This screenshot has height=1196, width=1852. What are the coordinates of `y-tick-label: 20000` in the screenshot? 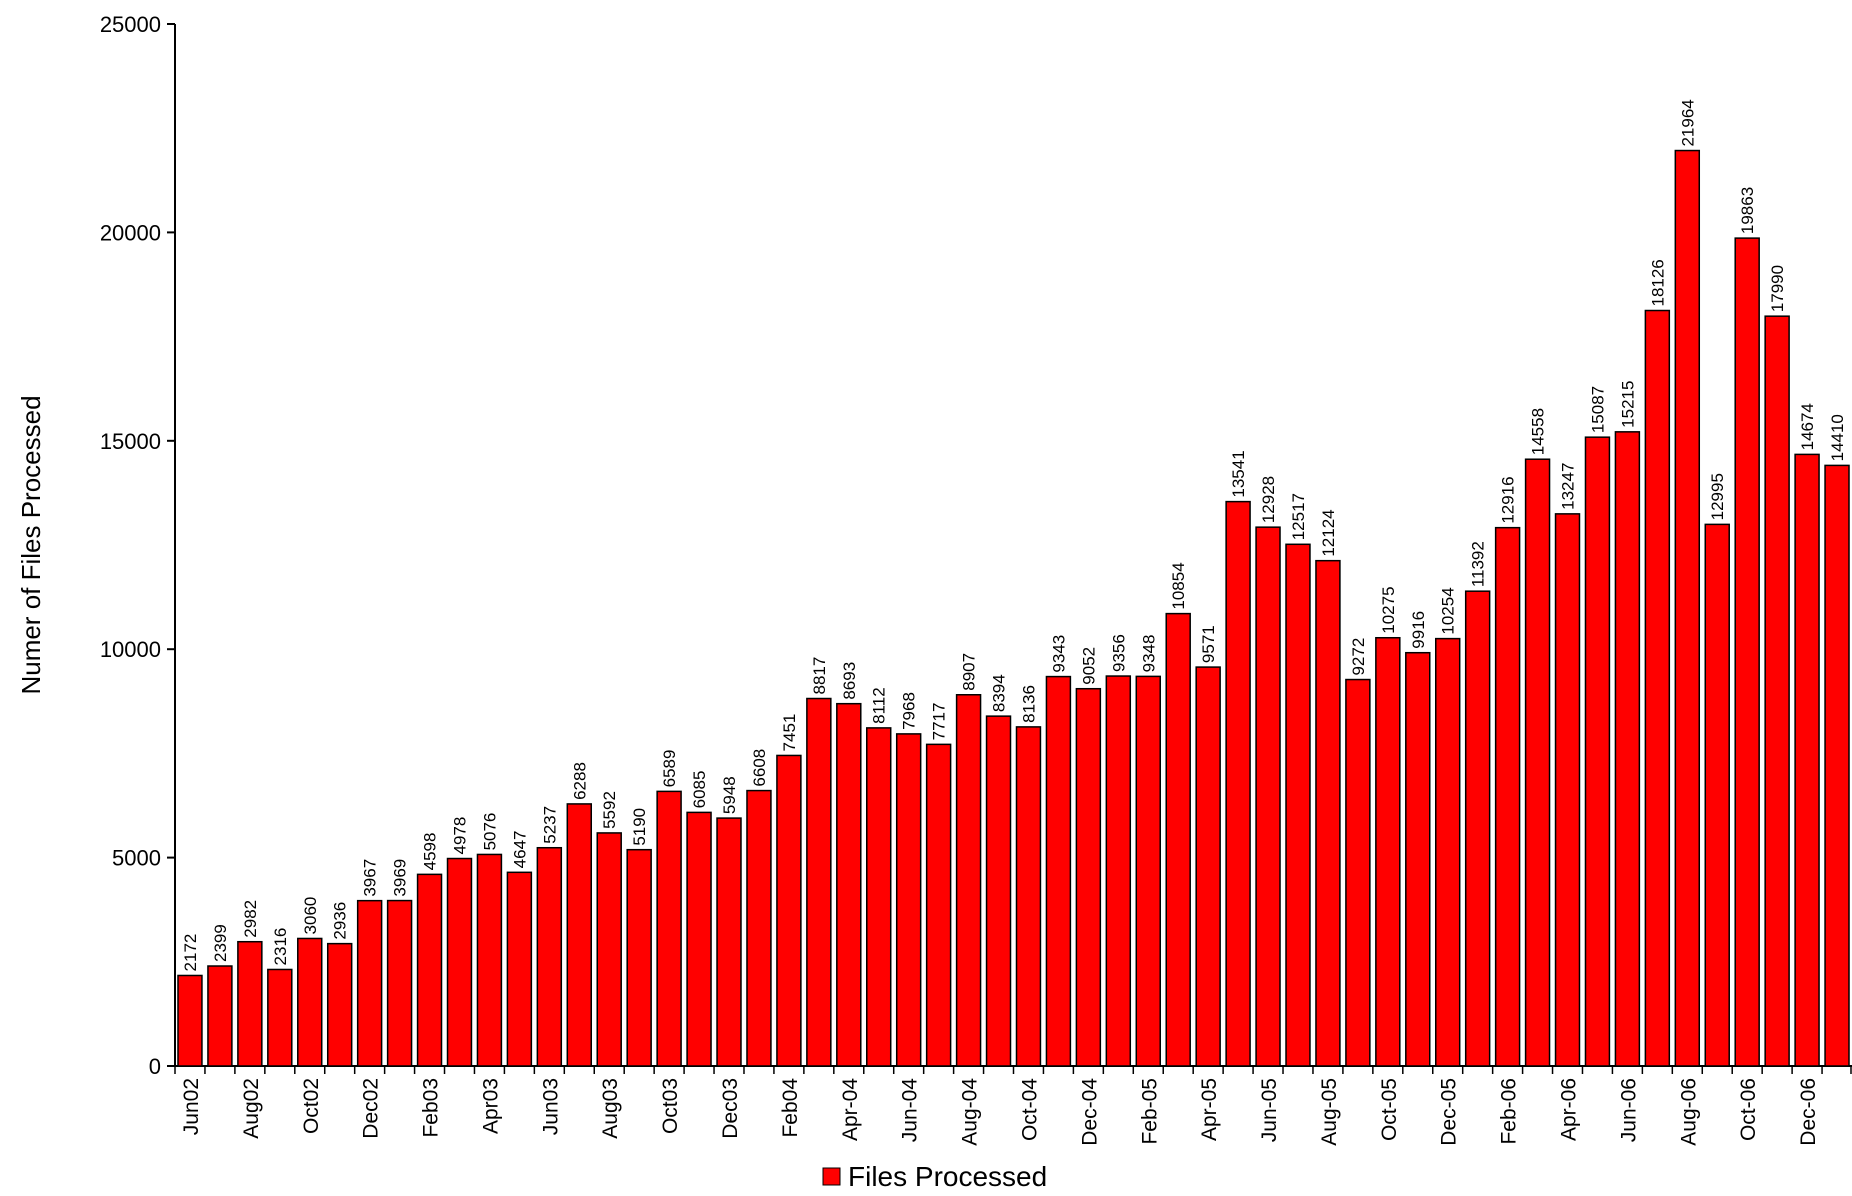 It's located at (130, 232).